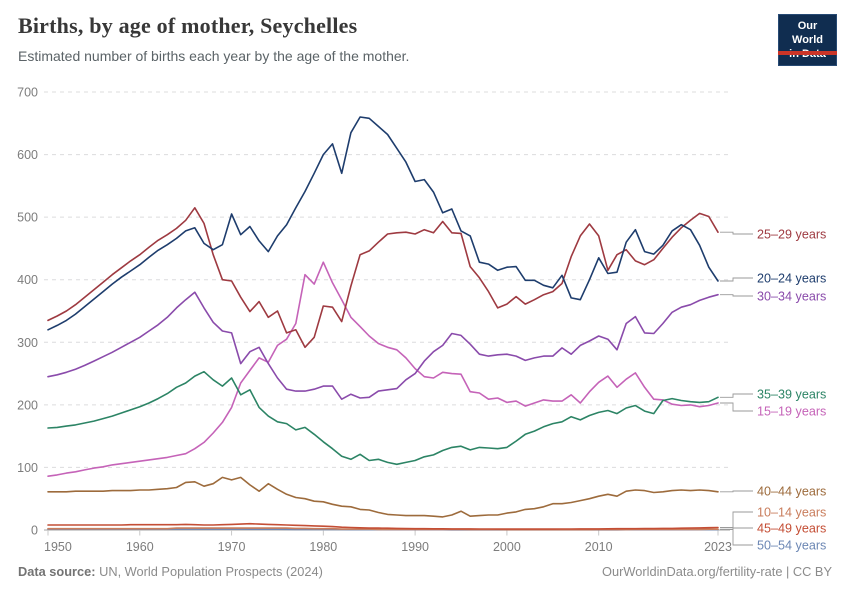  What do you see at coordinates (209, 571) in the screenshot?
I see `data-source-text: UN, World Population Prospects (2024)` at bounding box center [209, 571].